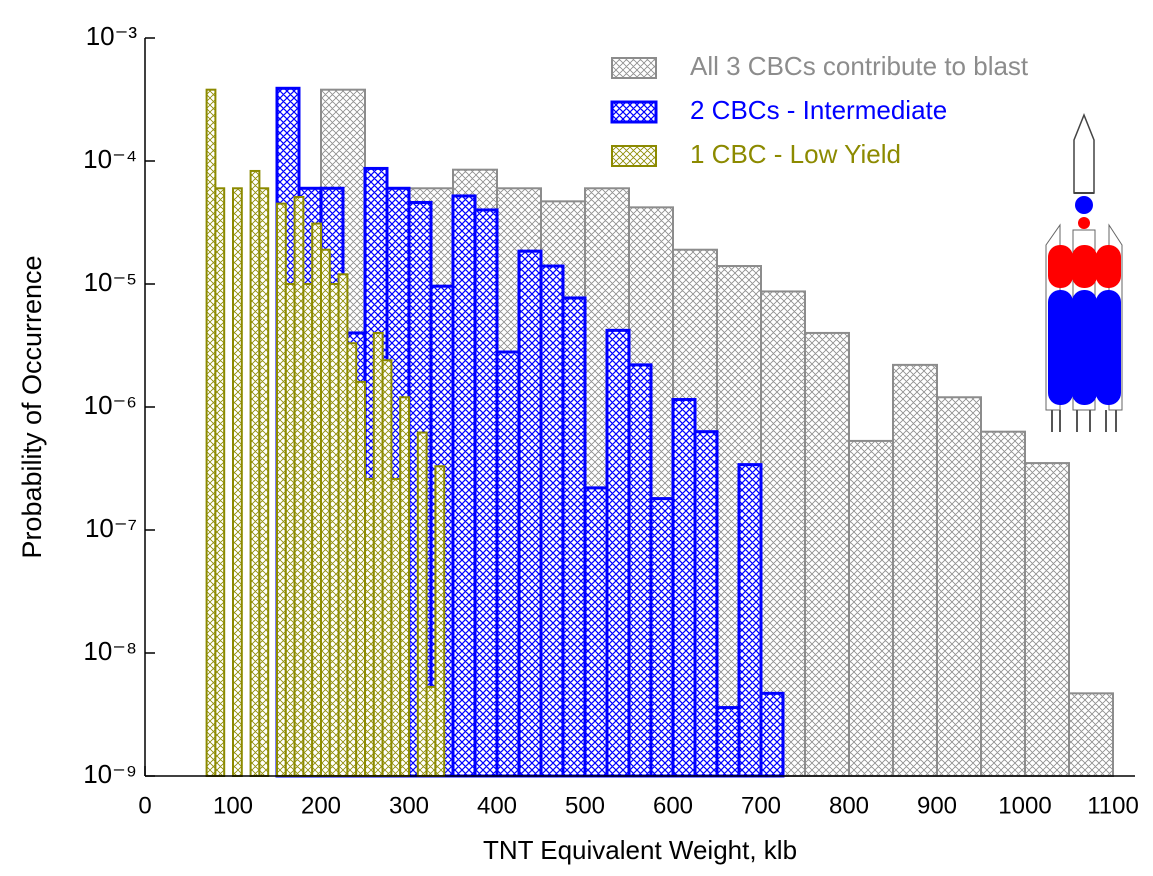 The height and width of the screenshot is (876, 1153). Describe the element at coordinates (233, 805) in the screenshot. I see `x-tick-label: 100` at that location.